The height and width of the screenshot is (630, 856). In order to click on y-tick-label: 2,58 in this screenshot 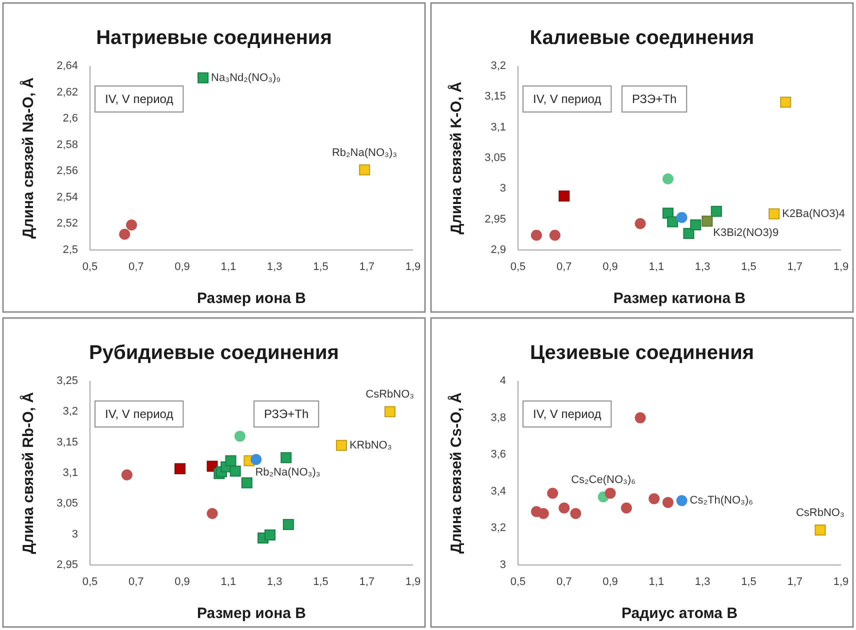, I will do `click(67, 144)`.